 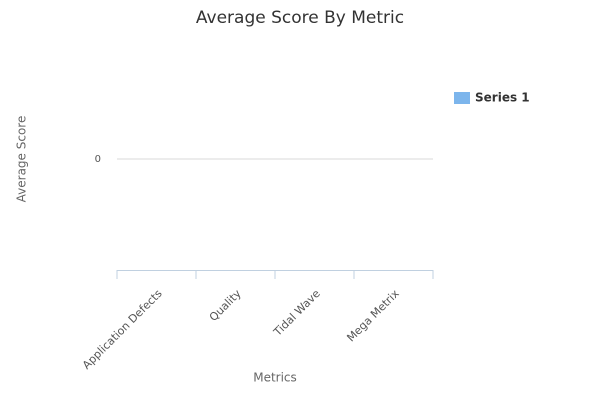 I want to click on y-axis-title: Average Score, so click(x=22, y=159).